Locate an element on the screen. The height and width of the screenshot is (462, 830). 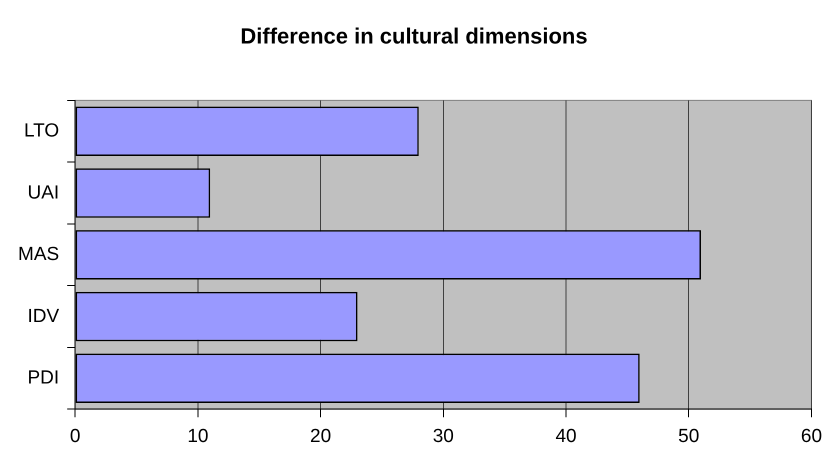
x-tick-label: 0 is located at coordinates (75, 436).